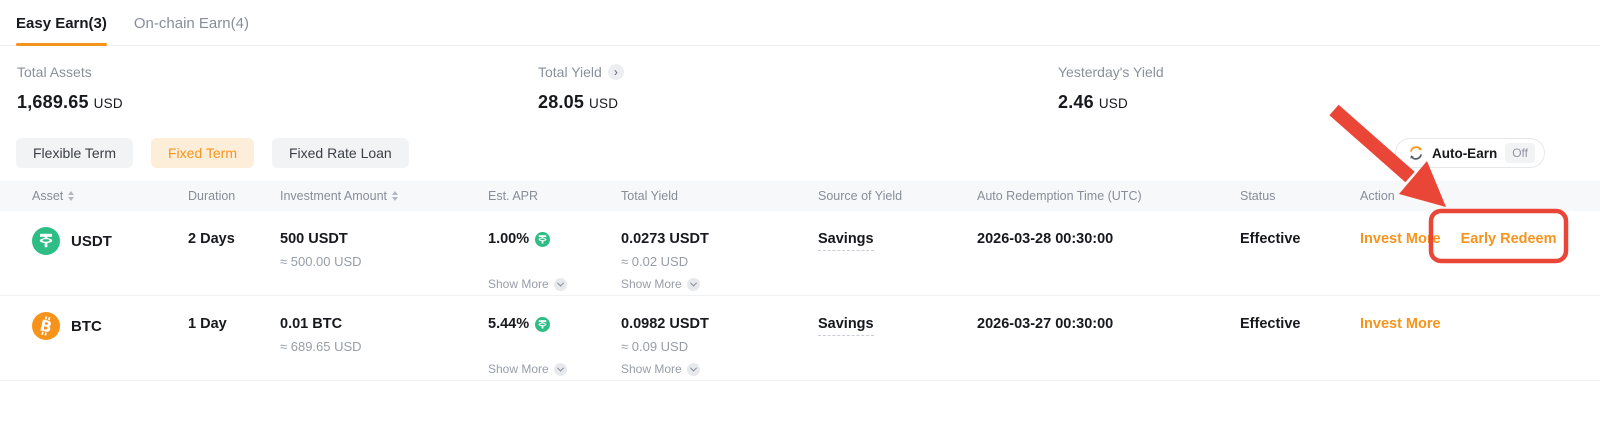 The image size is (1600, 427). I want to click on usdt-coin-icon, so click(46, 241).